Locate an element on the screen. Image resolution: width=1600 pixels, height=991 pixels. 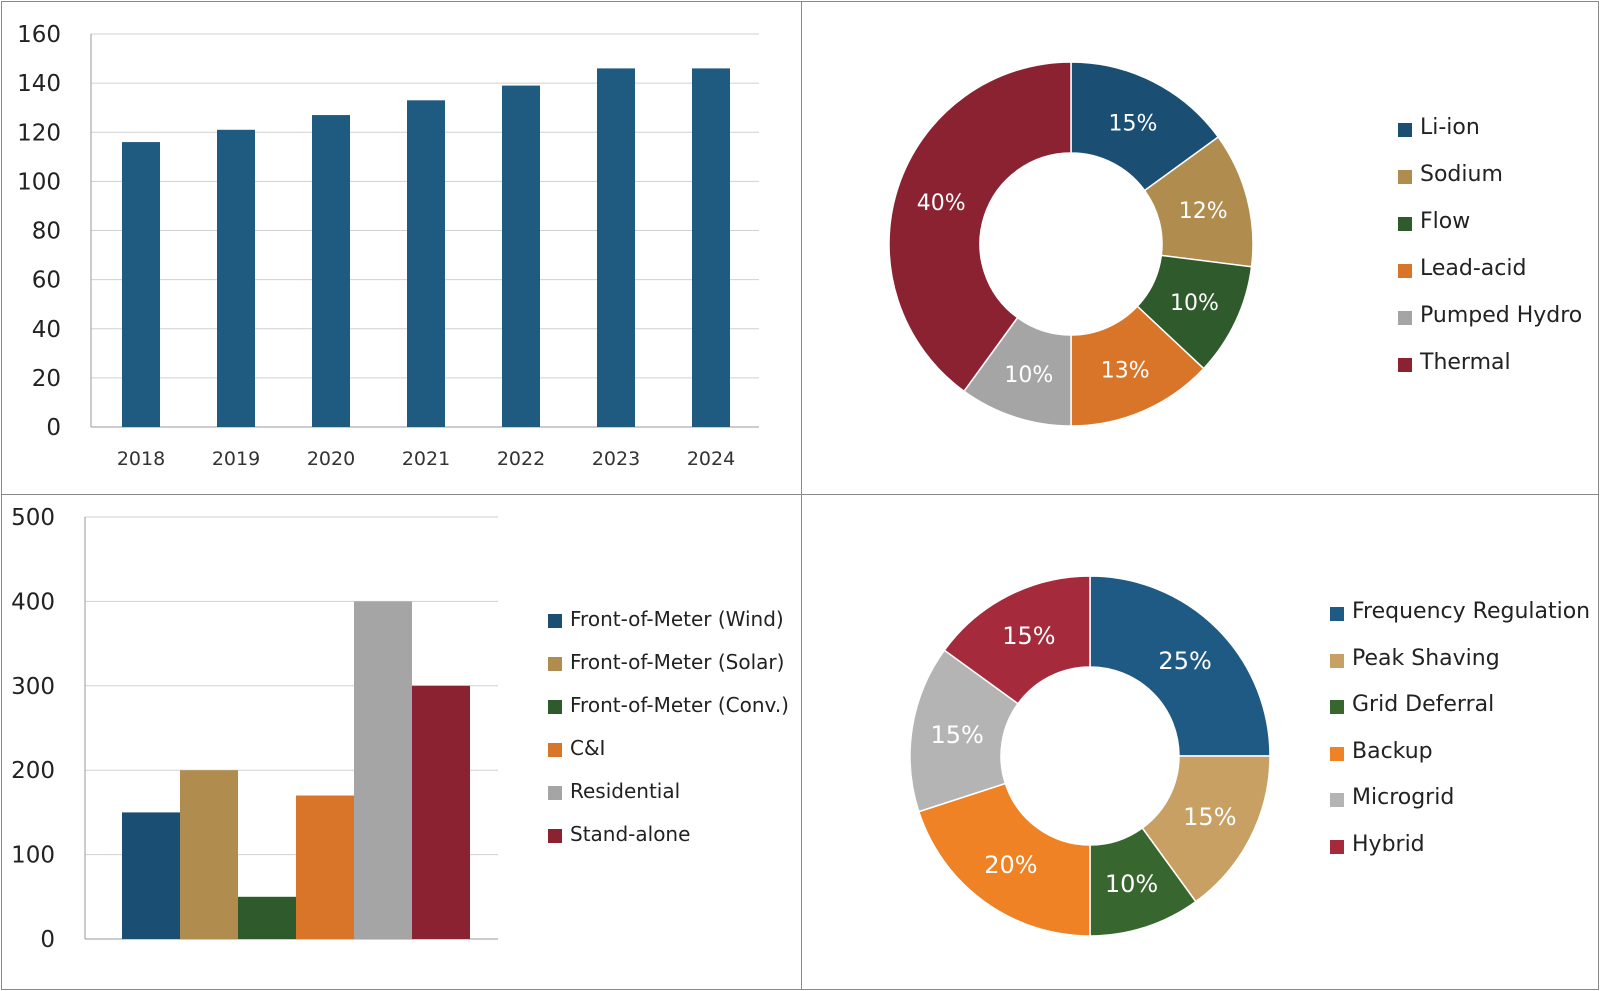
y-tick-label: 0 is located at coordinates (47, 940).